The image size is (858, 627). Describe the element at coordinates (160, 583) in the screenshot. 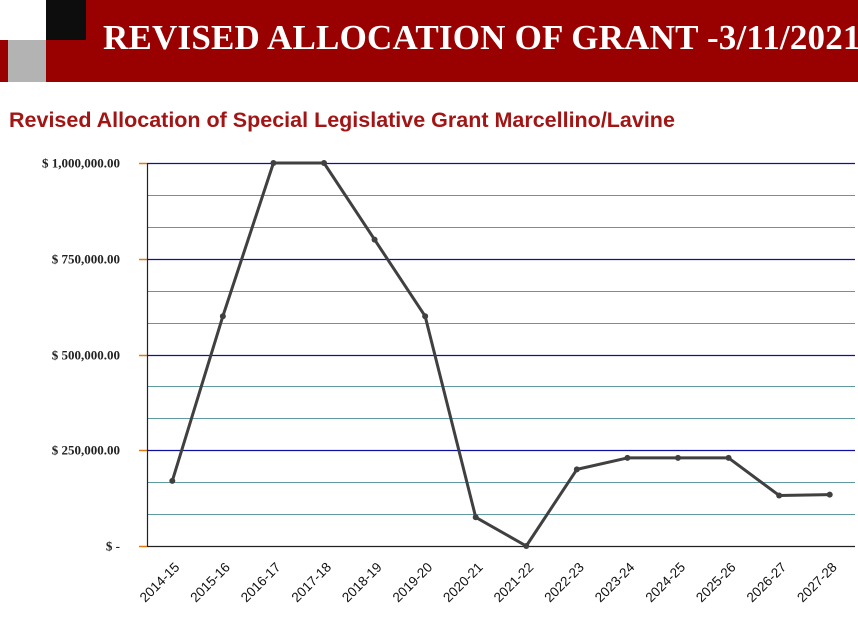

I see `x-tick-label: 2014-15` at that location.